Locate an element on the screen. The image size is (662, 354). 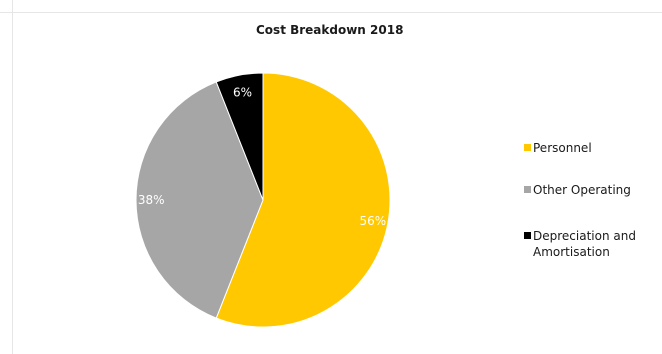
data-label-depreciation-and-amortisation: 6% is located at coordinates (242, 93).